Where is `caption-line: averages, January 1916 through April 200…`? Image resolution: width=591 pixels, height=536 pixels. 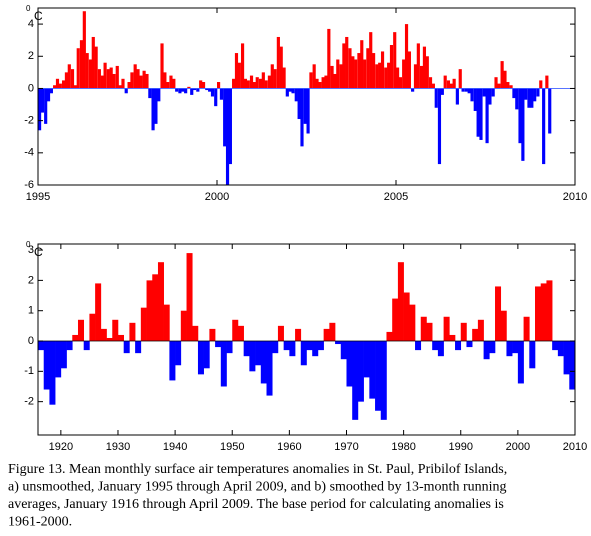 caption-line: averages, January 1916 through April 200… is located at coordinates (256, 504).